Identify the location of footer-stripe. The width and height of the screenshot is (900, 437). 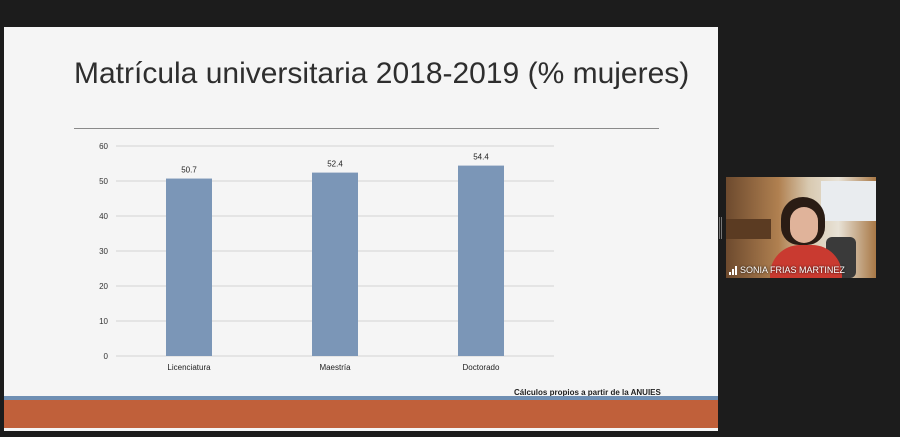
(361, 398).